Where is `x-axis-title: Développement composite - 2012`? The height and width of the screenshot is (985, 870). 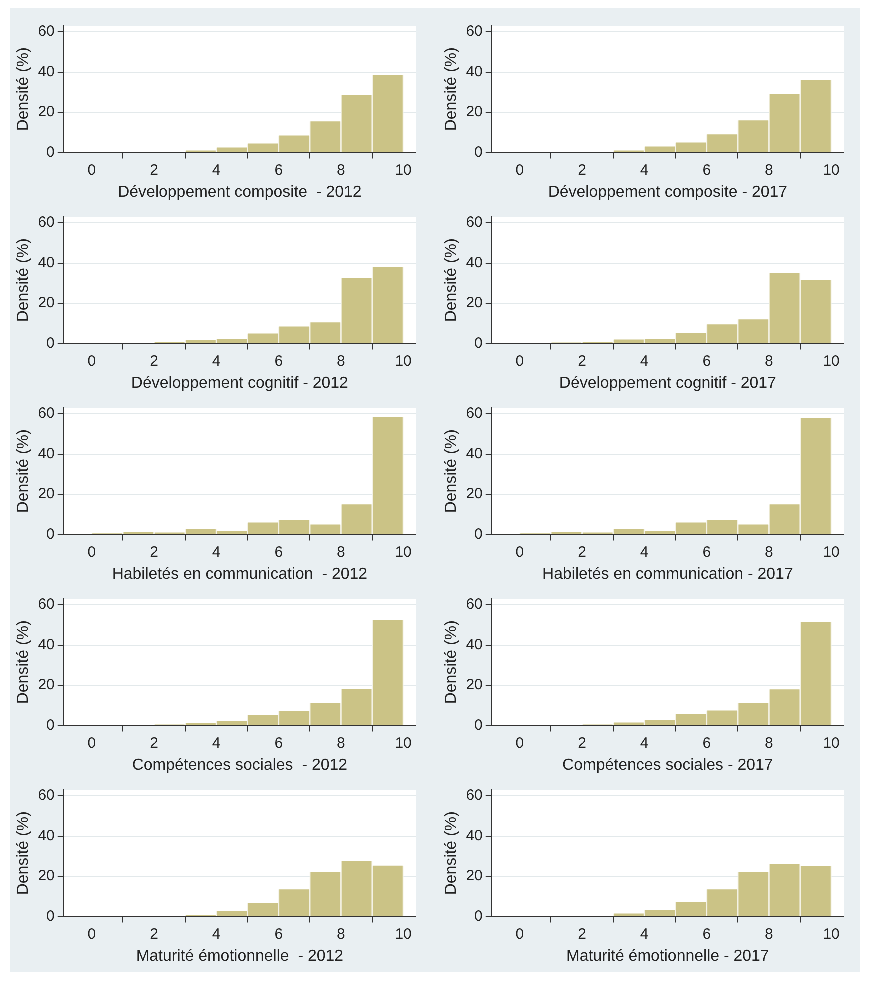 x-axis-title: Développement composite - 2012 is located at coordinates (240, 192).